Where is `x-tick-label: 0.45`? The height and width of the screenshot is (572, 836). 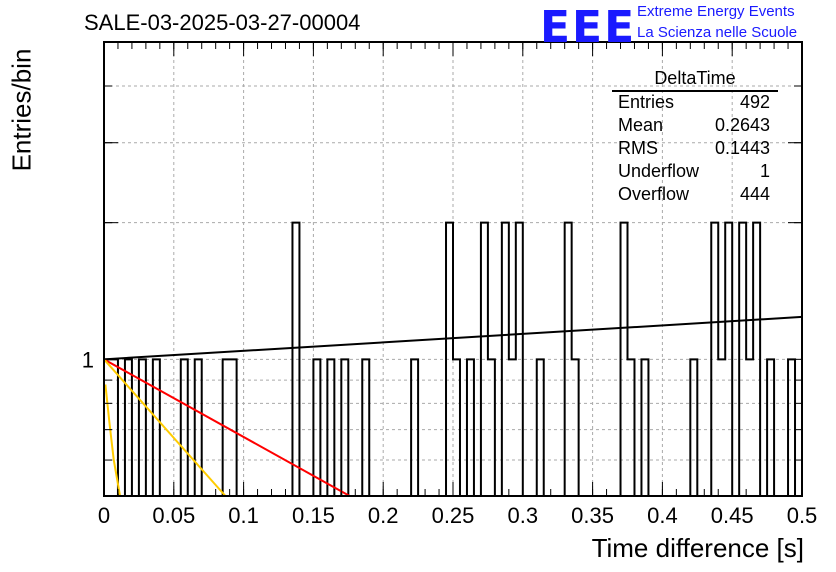 x-tick-label: 0.45 is located at coordinates (732, 515).